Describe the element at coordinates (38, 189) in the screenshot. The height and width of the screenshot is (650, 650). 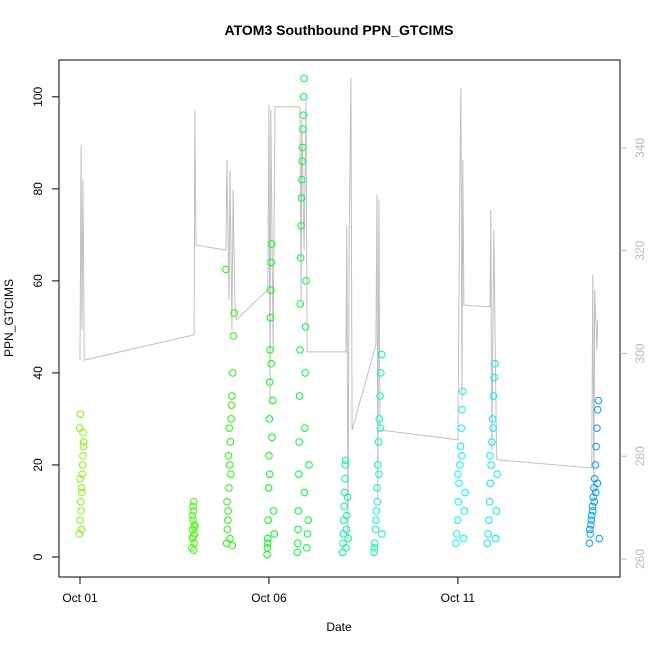
I see `y-tick-label: 80` at that location.